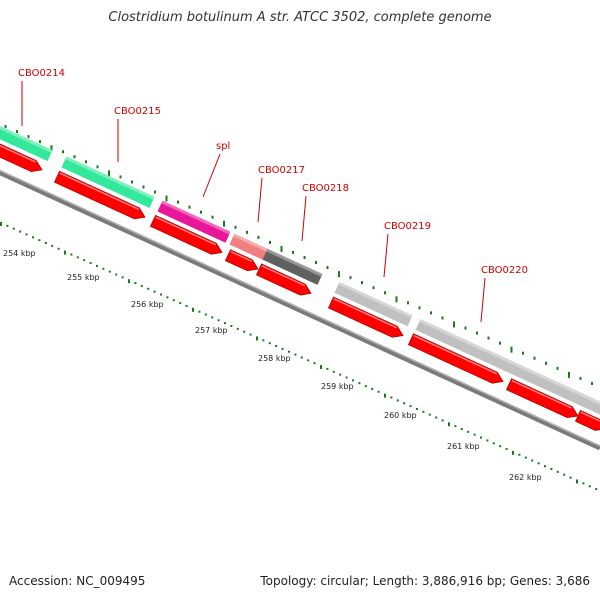 Image resolution: width=600 pixels, height=600 pixels. What do you see at coordinates (77, 581) in the screenshot?
I see `accession-text: Accession: NC_009495` at bounding box center [77, 581].